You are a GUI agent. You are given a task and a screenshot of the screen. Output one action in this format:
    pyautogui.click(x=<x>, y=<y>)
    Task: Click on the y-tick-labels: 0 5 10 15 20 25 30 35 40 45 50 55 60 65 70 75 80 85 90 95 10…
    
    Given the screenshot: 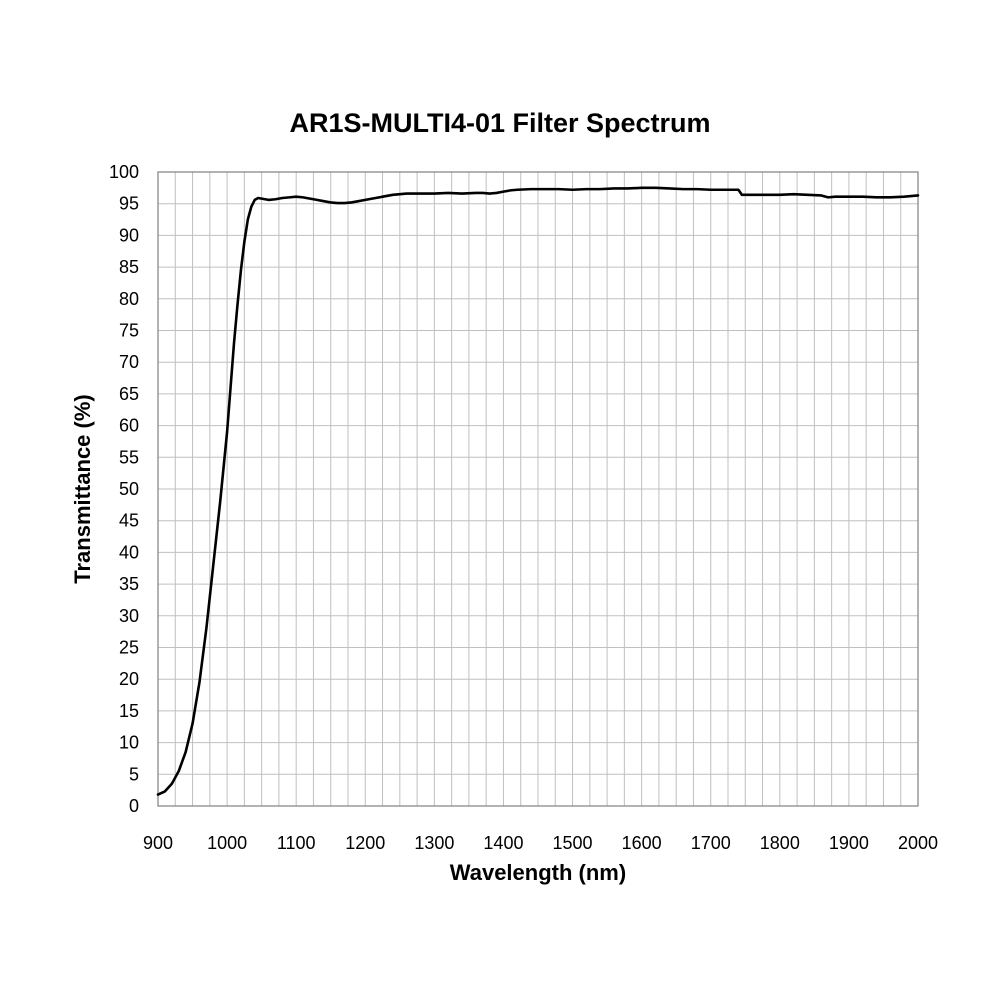 What is the action you would take?
    pyautogui.click(x=124, y=489)
    